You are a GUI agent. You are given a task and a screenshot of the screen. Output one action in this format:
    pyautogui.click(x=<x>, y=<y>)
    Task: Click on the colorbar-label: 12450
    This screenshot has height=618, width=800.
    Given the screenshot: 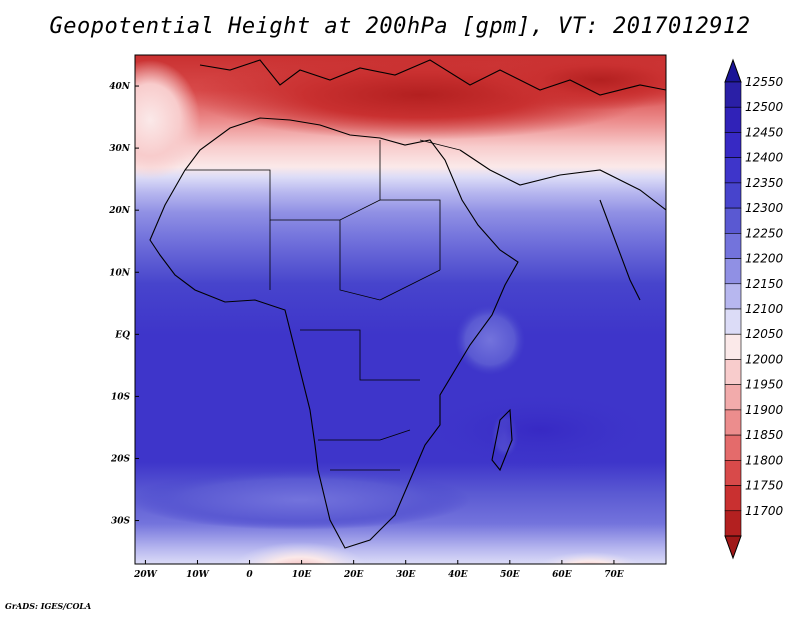 What is the action you would take?
    pyautogui.click(x=764, y=132)
    